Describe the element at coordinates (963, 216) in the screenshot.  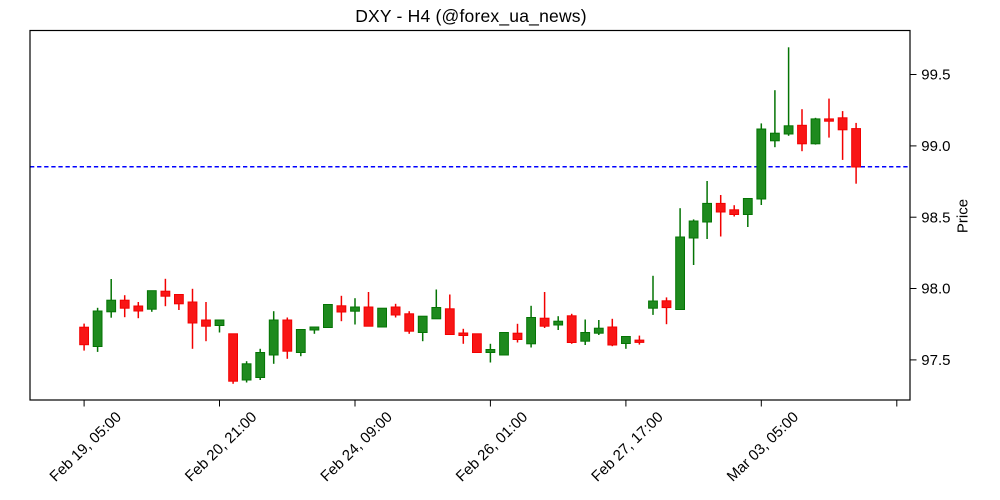
I see `svg-text: Price` at that location.